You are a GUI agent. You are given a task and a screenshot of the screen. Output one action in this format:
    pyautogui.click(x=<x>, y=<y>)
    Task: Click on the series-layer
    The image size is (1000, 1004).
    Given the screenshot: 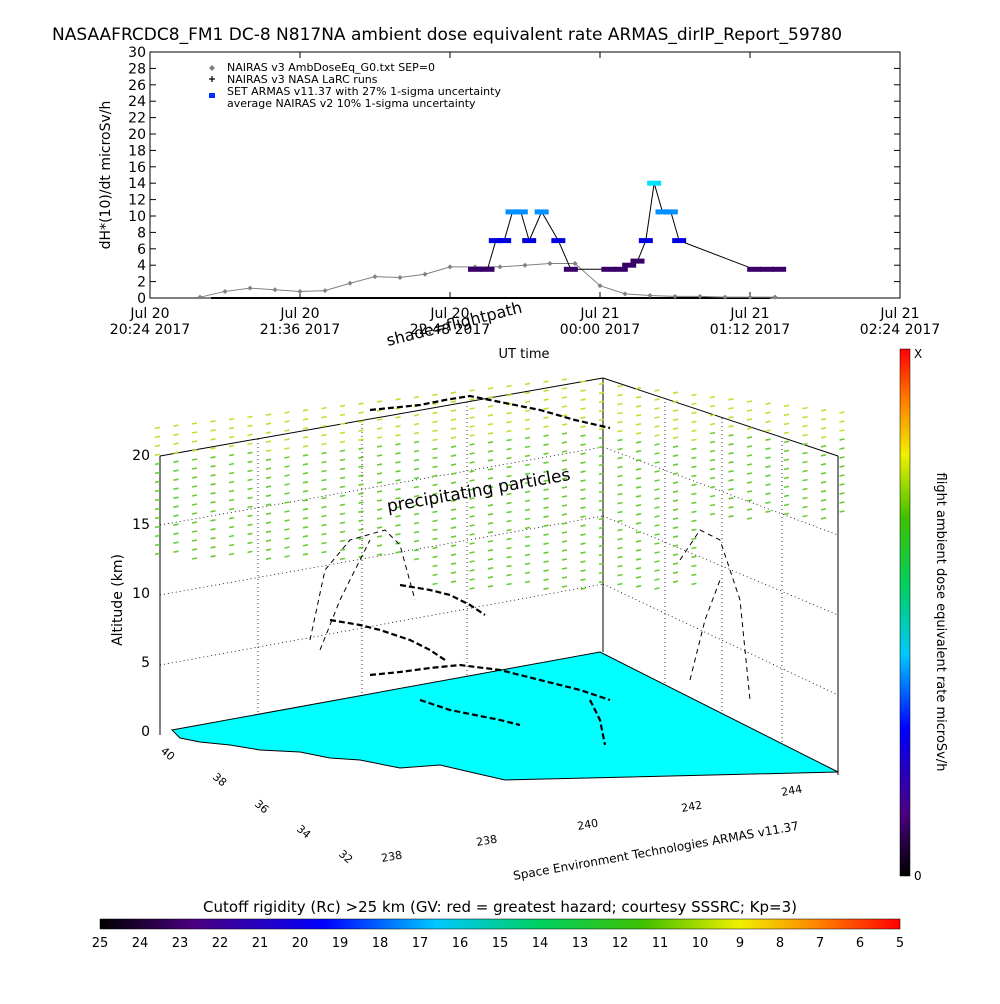 What is the action you would take?
    pyautogui.click(x=492, y=240)
    